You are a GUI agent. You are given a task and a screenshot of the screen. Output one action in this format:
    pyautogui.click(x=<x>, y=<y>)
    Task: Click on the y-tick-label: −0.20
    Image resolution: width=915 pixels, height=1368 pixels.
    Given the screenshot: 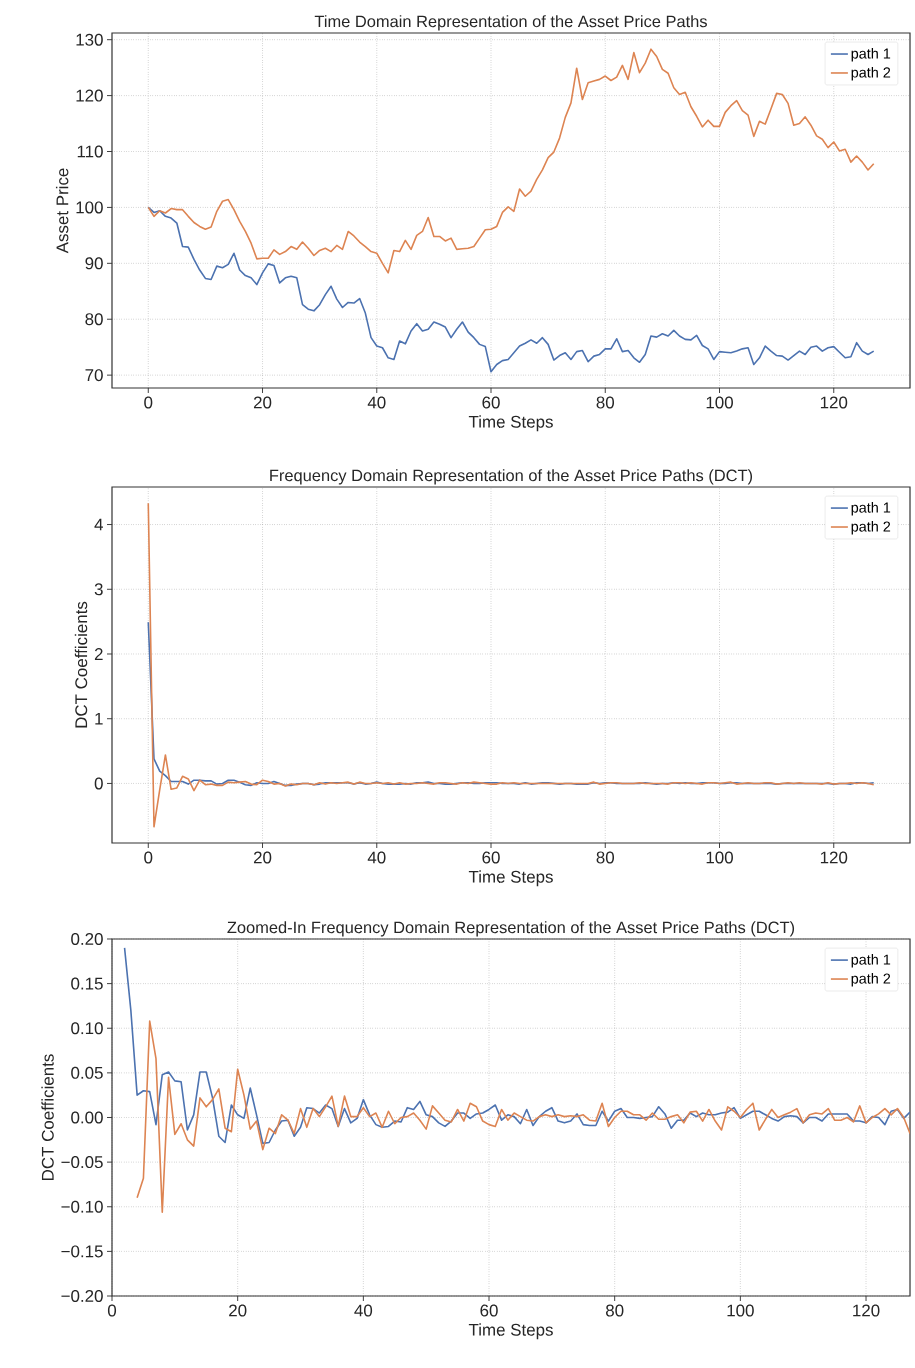 What is the action you would take?
    pyautogui.click(x=82, y=1296)
    